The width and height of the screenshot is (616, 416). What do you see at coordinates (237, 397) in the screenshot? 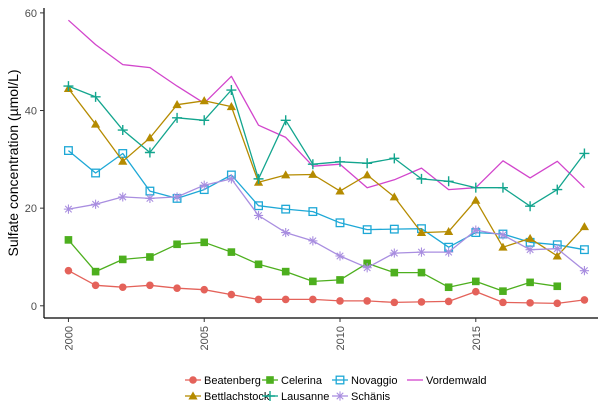
I see `legend-label-bettlachstock: Bettlachstock` at bounding box center [237, 397].